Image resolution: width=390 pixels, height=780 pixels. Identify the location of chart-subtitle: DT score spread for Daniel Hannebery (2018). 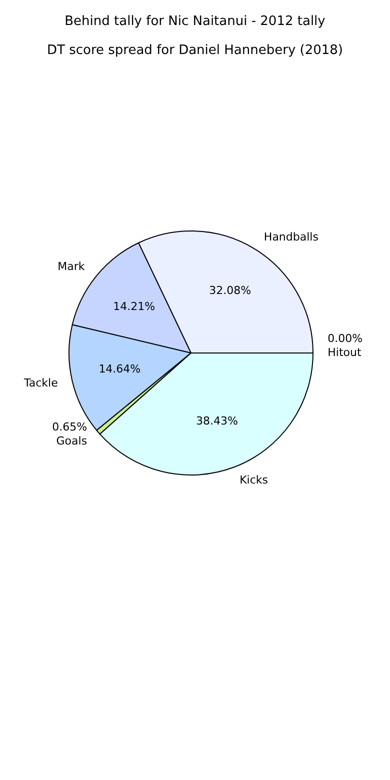
(195, 50).